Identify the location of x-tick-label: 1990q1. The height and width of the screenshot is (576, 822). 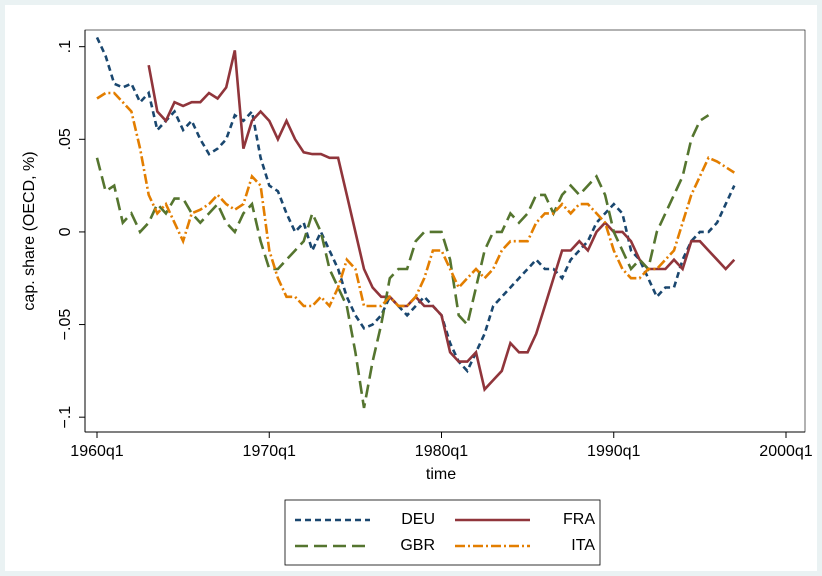
(613, 451).